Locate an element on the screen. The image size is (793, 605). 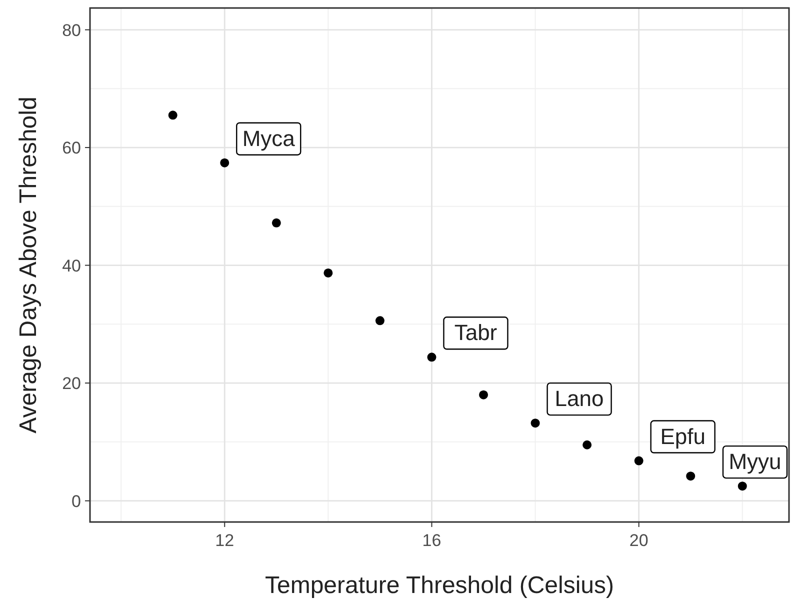
annotation: Epfu is located at coordinates (683, 436).